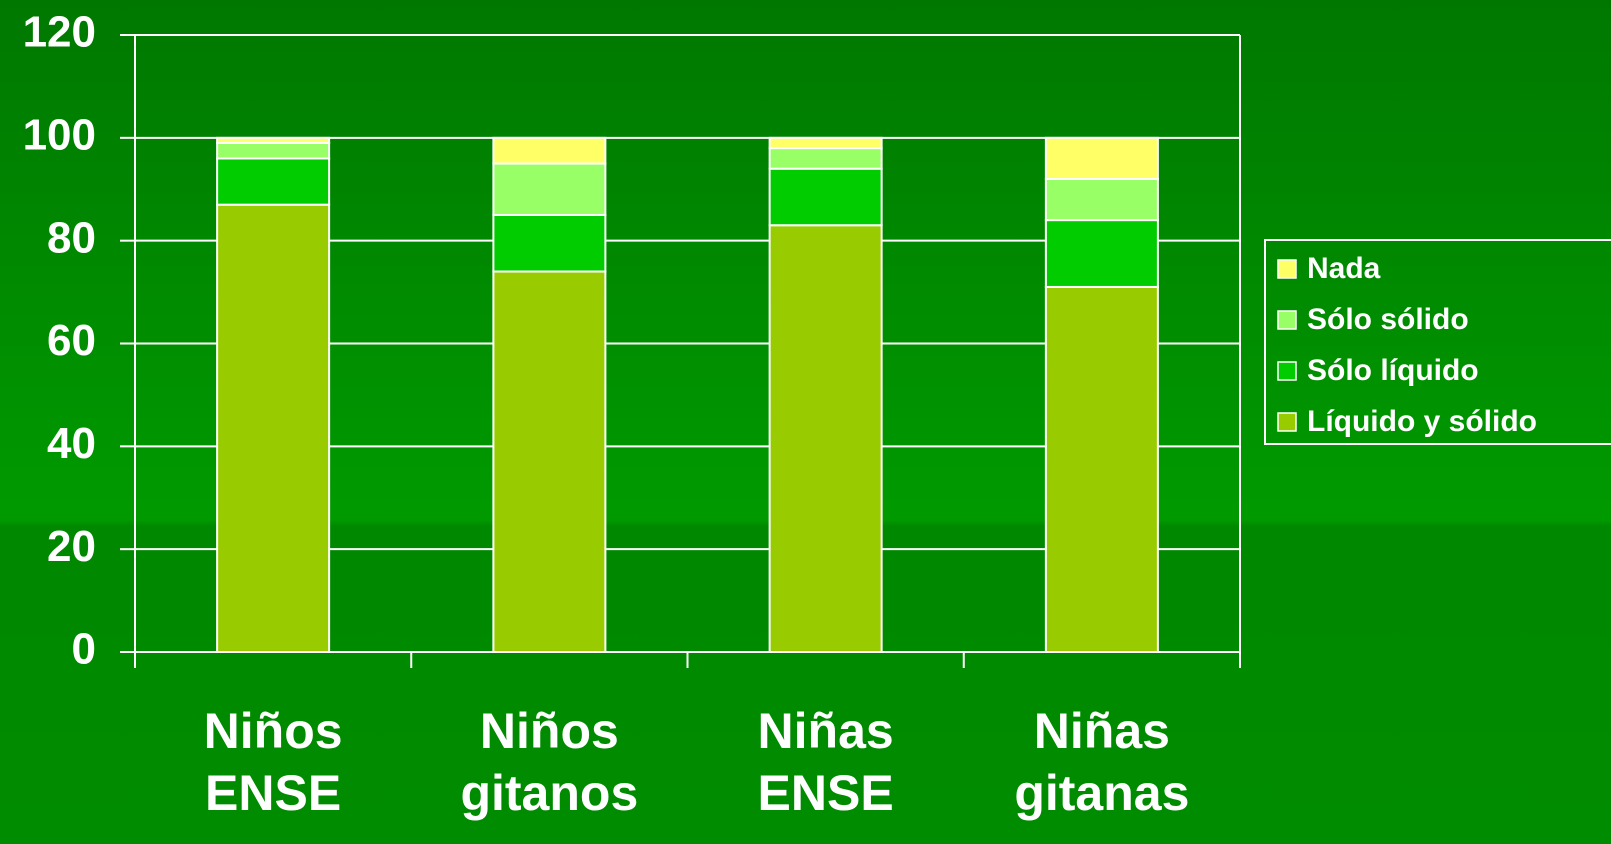 This screenshot has height=844, width=1611. What do you see at coordinates (1393, 370) in the screenshot?
I see `legend-label: Sólo líquido` at bounding box center [1393, 370].